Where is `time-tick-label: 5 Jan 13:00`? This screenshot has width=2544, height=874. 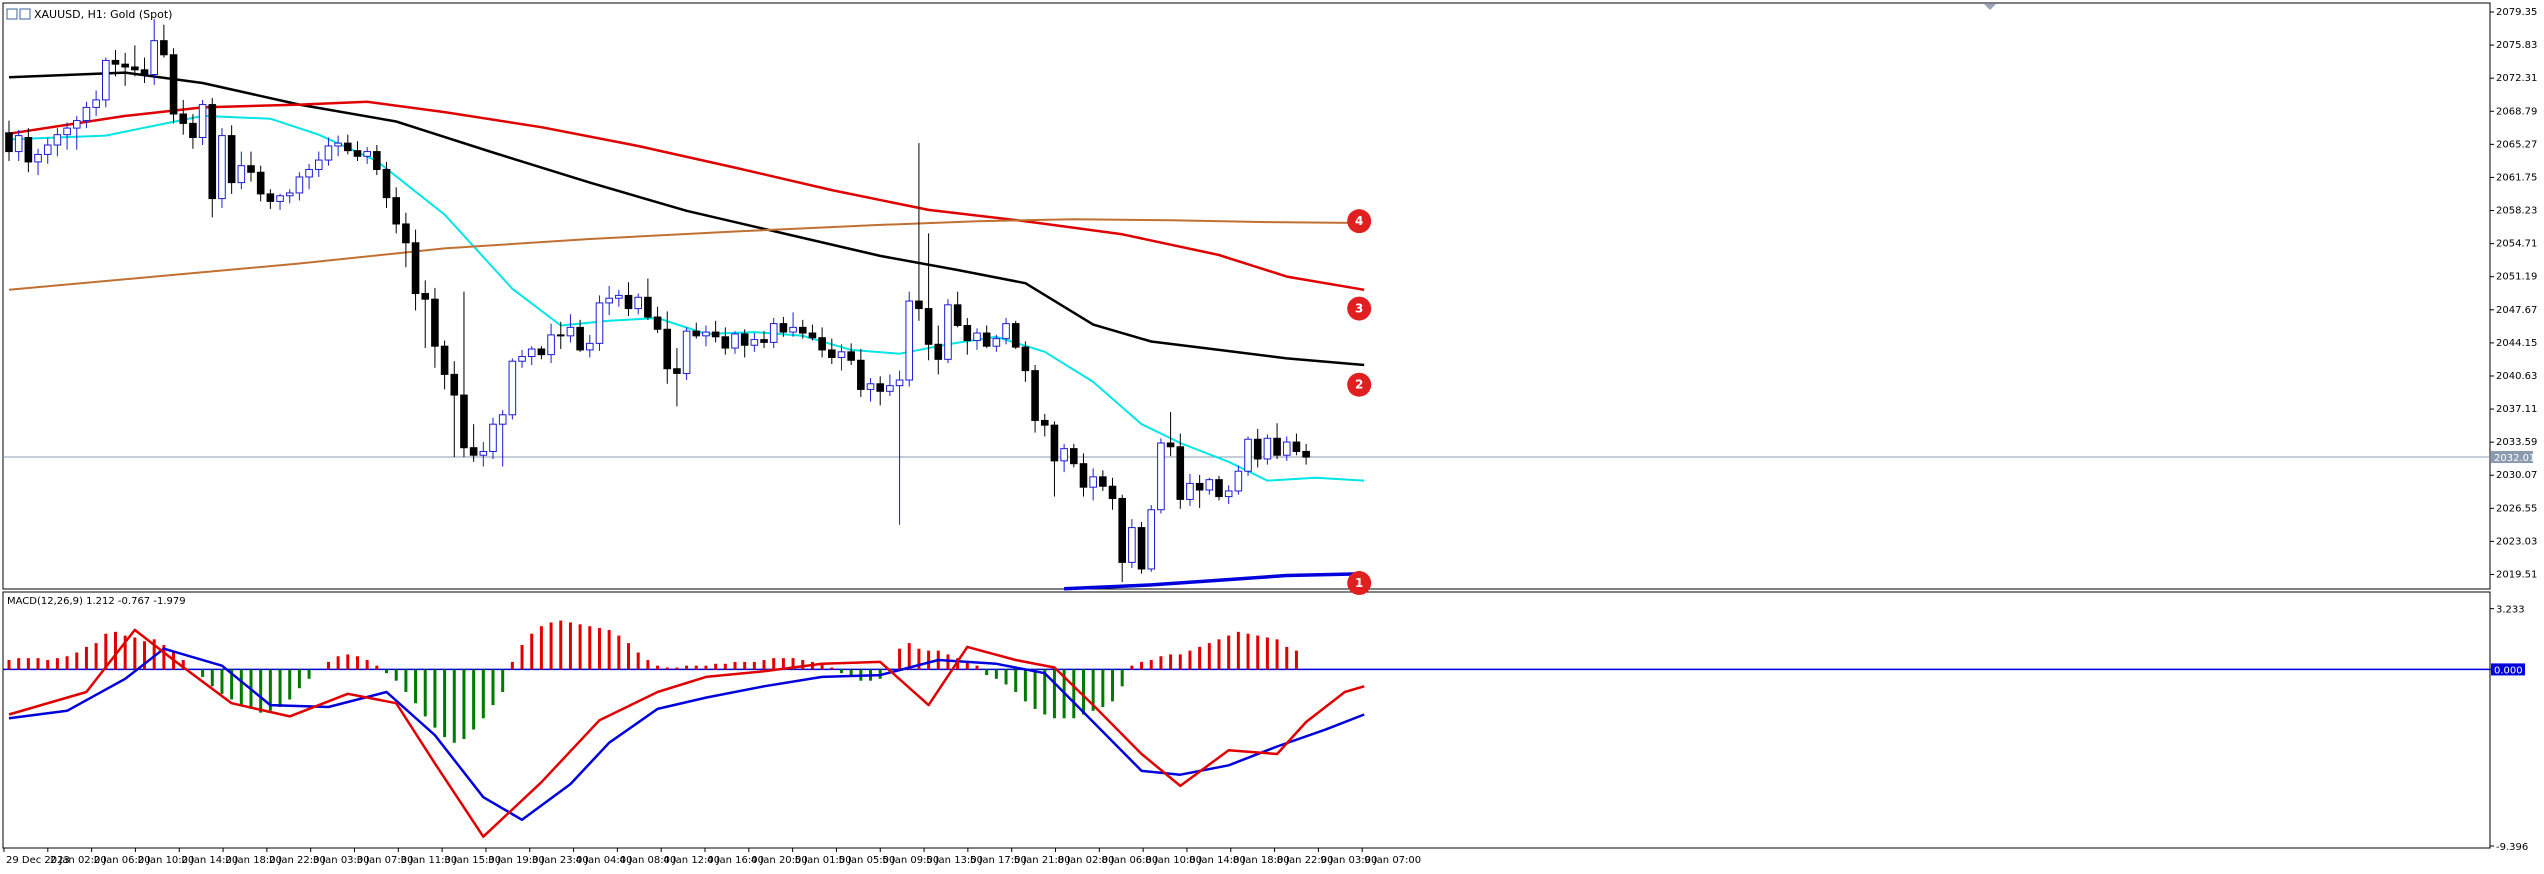
time-tick-label: 5 Jan 13:00 is located at coordinates (954, 860).